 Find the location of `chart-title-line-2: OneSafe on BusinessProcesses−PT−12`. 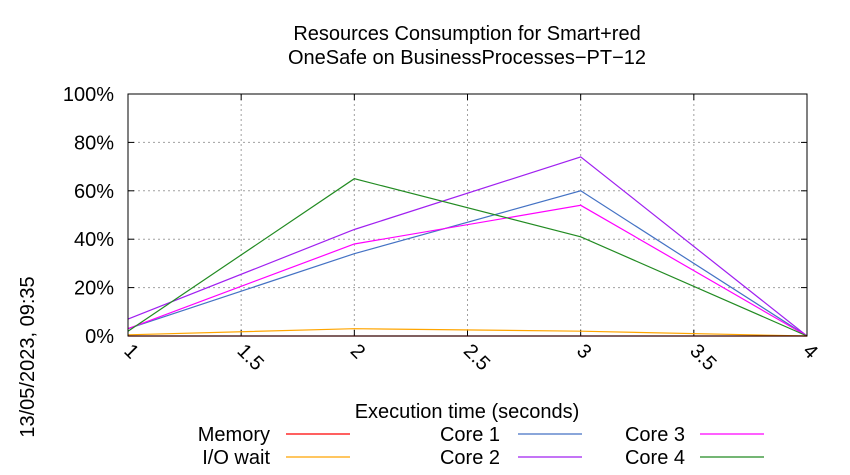

chart-title-line-2: OneSafe on BusinessProcesses−PT−12 is located at coordinates (467, 58).